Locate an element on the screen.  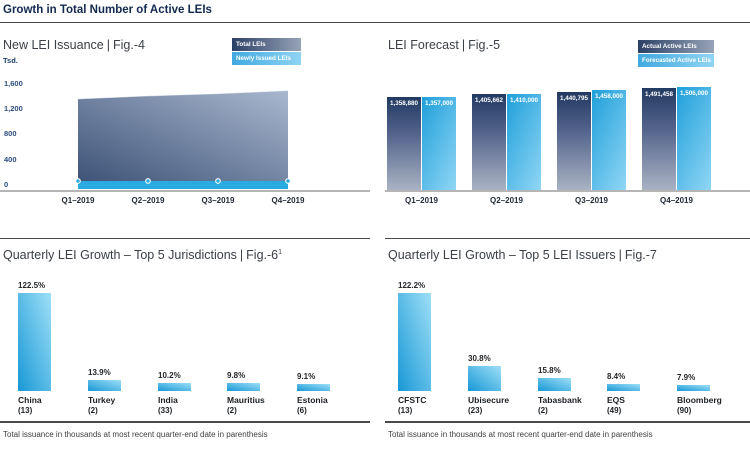
category-label: EQS is located at coordinates (616, 400).